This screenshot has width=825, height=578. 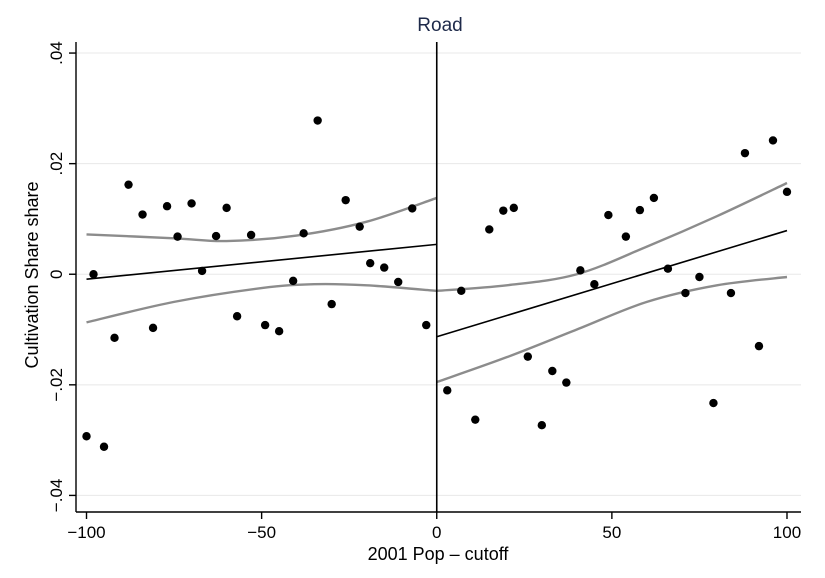 What do you see at coordinates (56, 53) in the screenshot?
I see `y-tick-label-4: .04` at bounding box center [56, 53].